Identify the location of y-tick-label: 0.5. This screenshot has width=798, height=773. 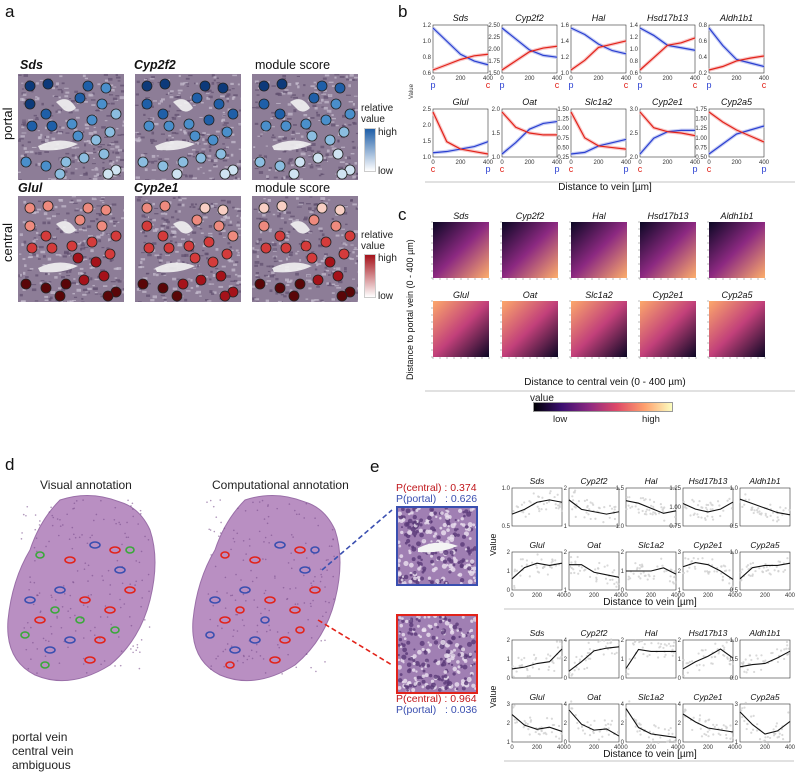
(506, 527).